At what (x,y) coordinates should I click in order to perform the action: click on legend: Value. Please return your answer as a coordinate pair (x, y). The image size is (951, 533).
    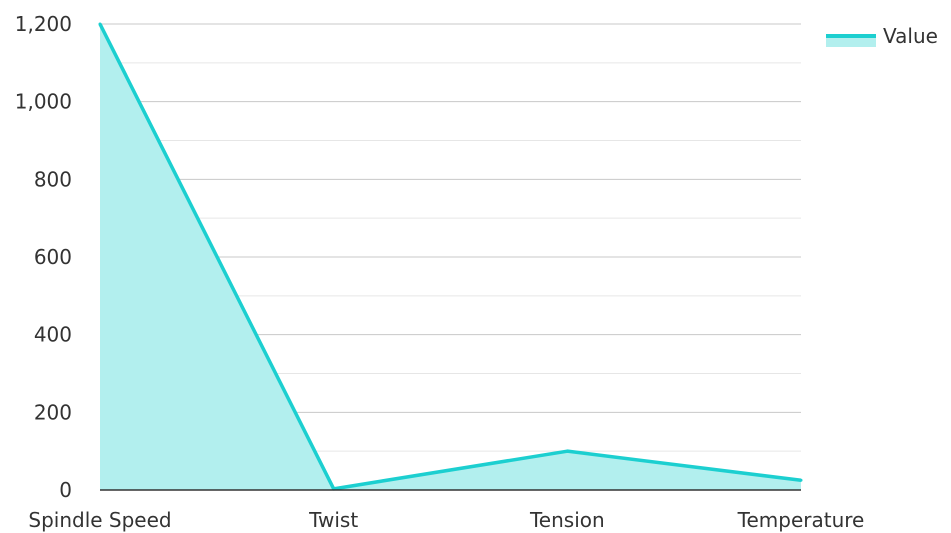
    Looking at the image, I should click on (882, 36).